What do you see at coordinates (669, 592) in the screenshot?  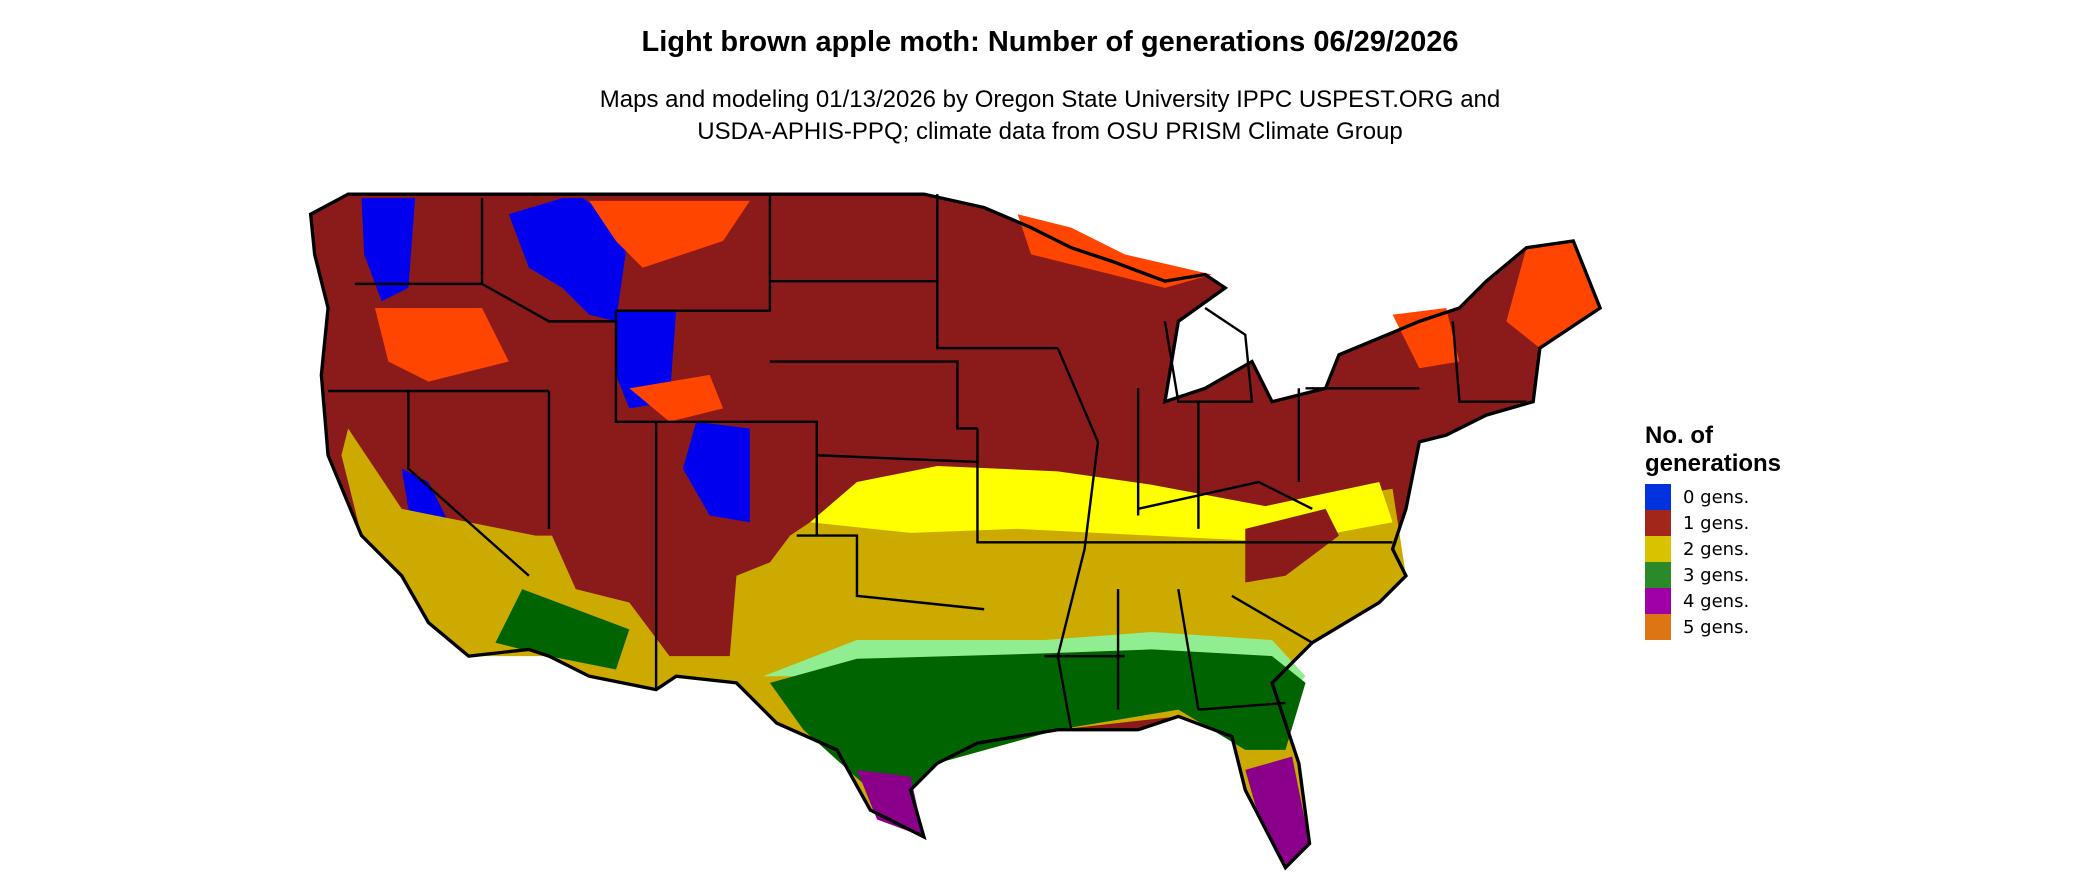 I see `one-gen-southwest-plateau` at bounding box center [669, 592].